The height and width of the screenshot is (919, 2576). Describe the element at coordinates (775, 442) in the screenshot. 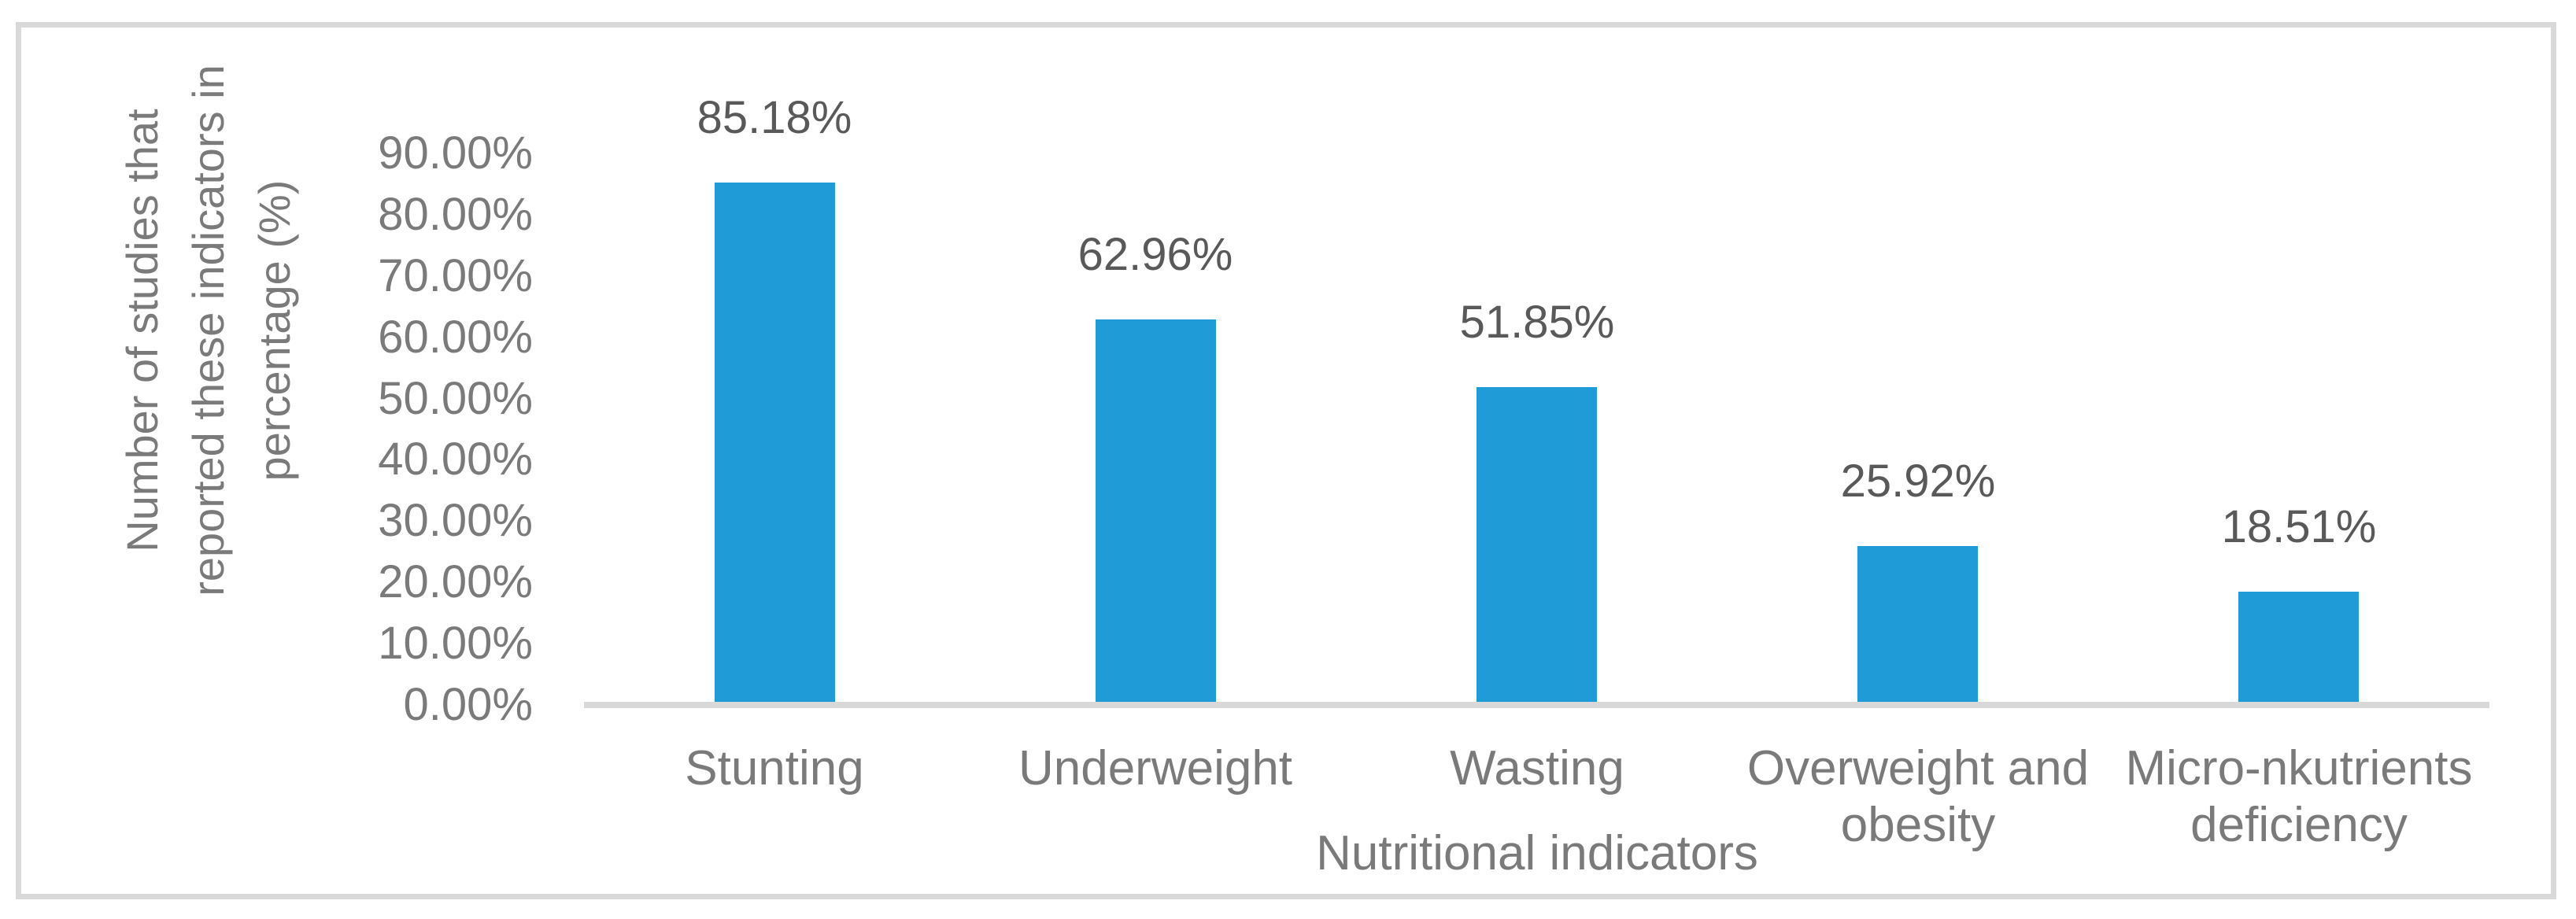

I see `bar-stunting` at that location.